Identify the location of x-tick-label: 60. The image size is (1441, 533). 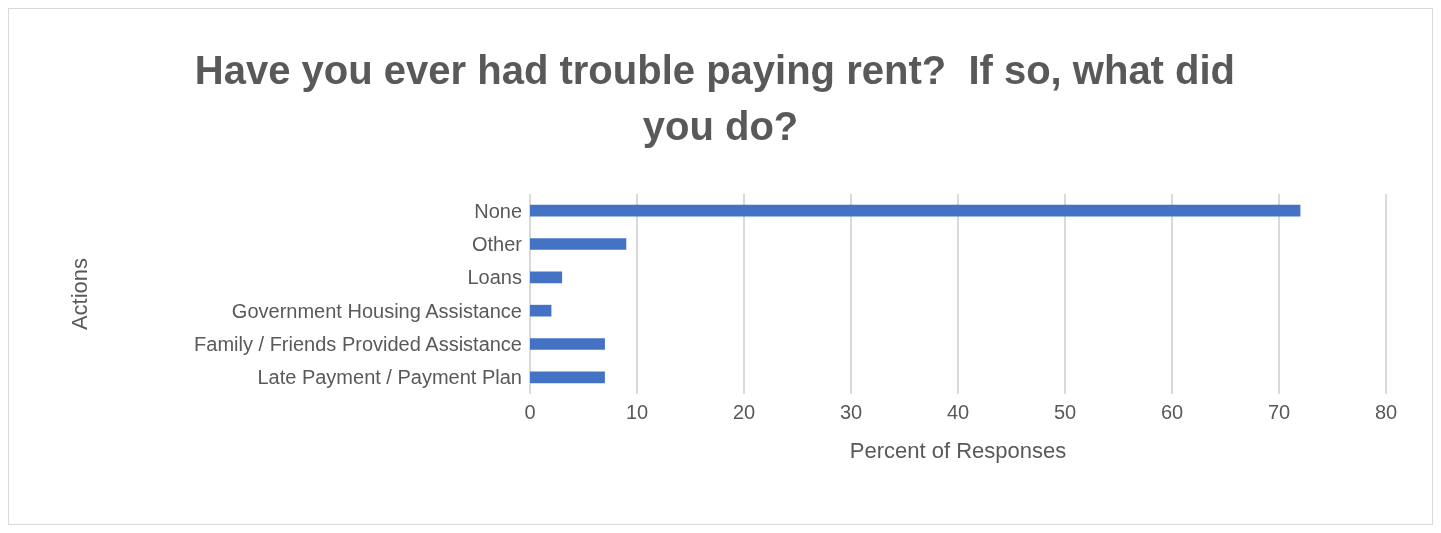
(1172, 412).